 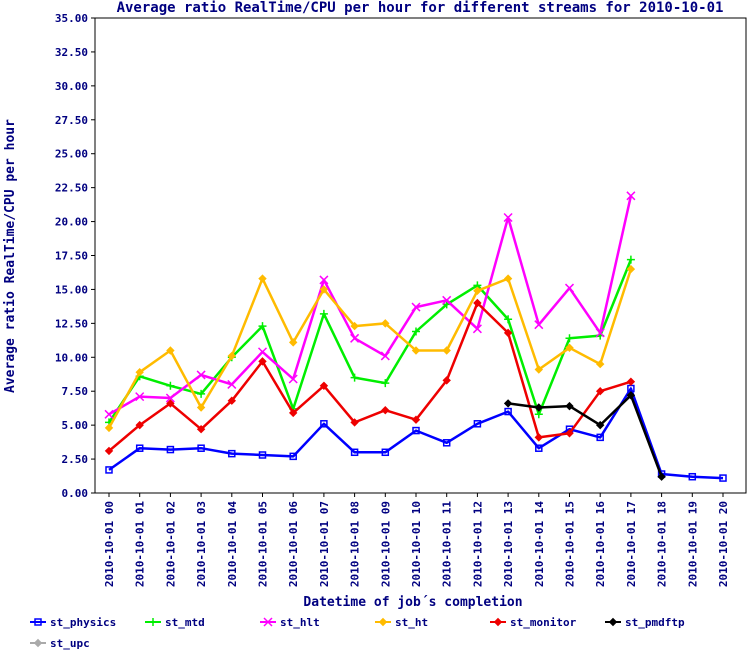 What do you see at coordinates (600, 544) in the screenshot?
I see `x-tick-label: 2010-10-01 16` at bounding box center [600, 544].